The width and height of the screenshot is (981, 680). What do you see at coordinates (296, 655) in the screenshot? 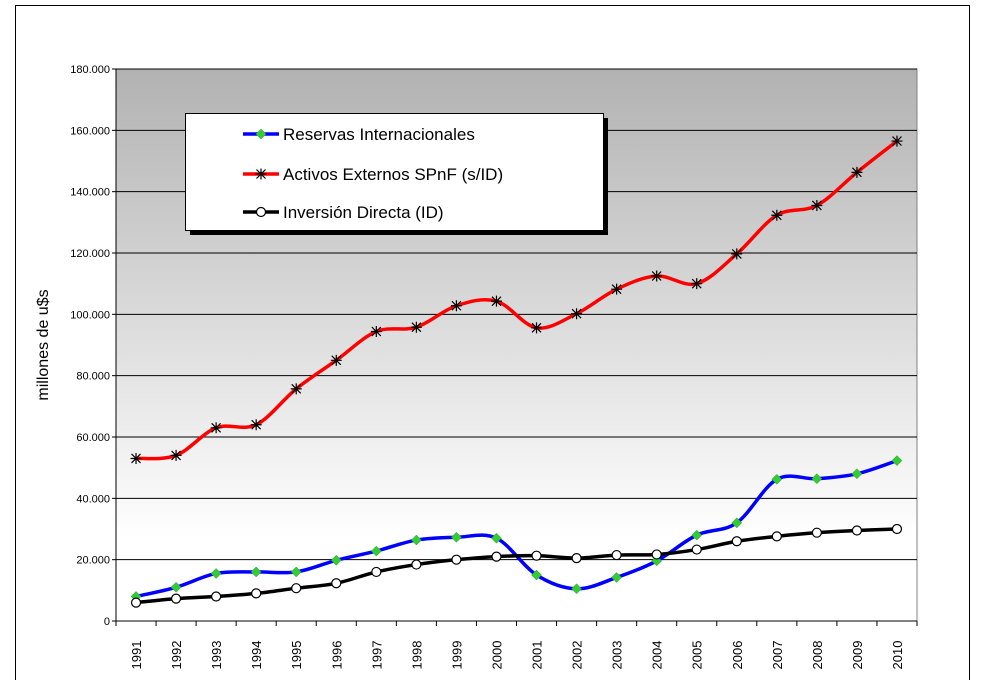
I see `x-tick-label: 1995` at bounding box center [296, 655].